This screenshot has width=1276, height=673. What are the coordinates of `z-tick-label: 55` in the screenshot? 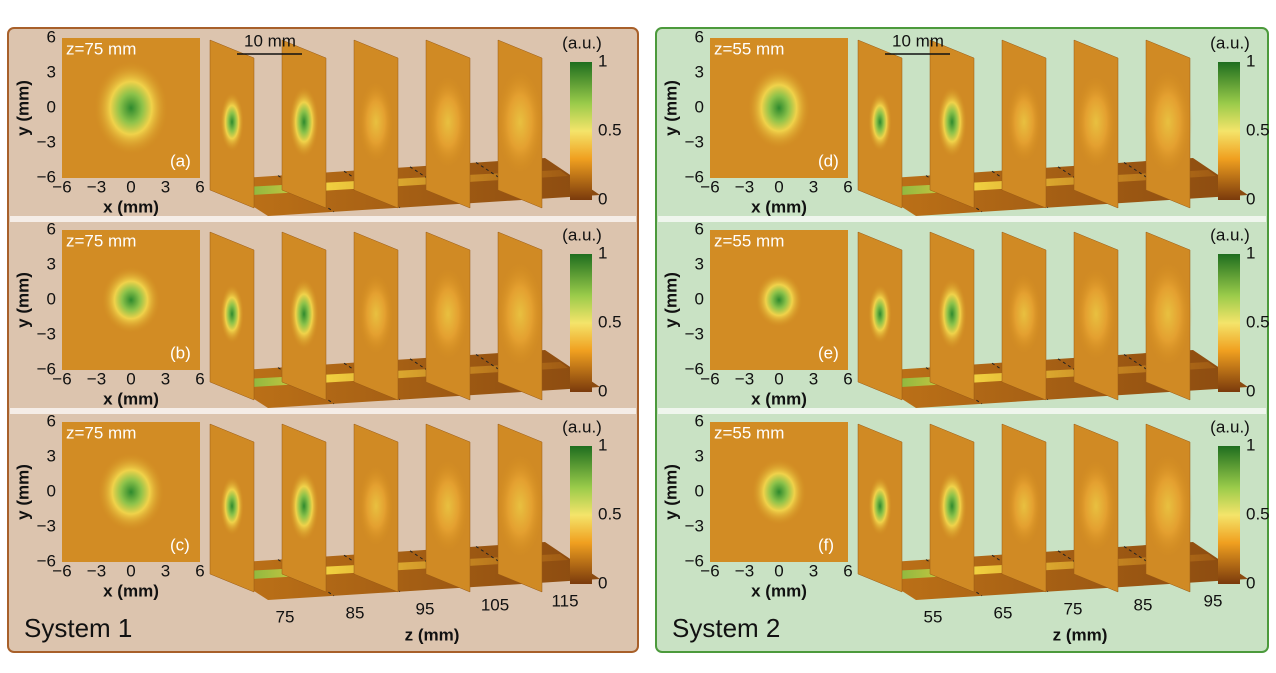 It's located at (933, 616).